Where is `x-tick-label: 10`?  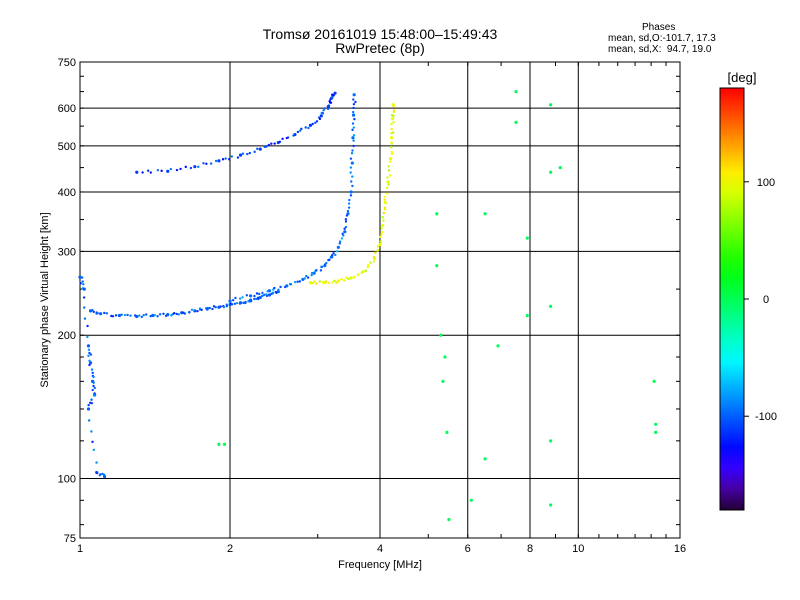
x-tick-label: 10 is located at coordinates (578, 549).